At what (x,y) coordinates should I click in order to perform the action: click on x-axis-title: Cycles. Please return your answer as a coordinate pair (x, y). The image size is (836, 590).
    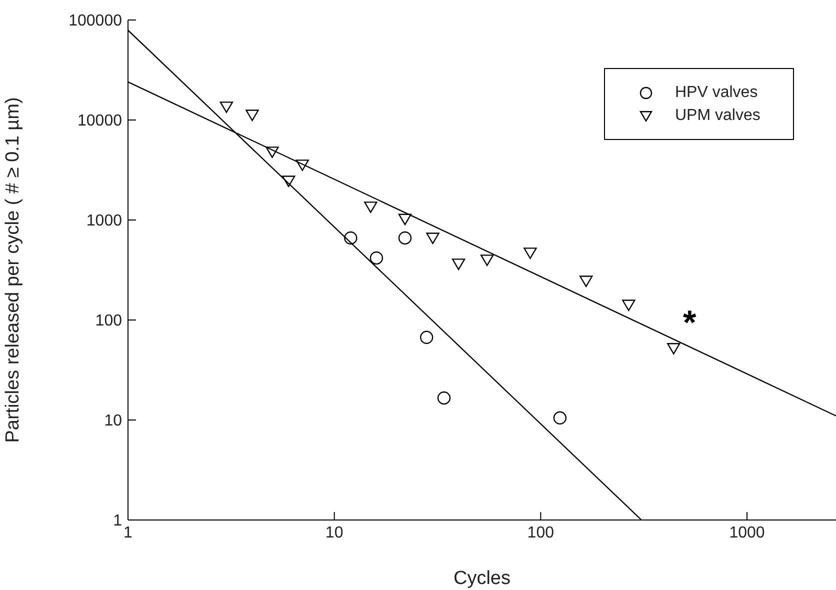
    Looking at the image, I should click on (482, 578).